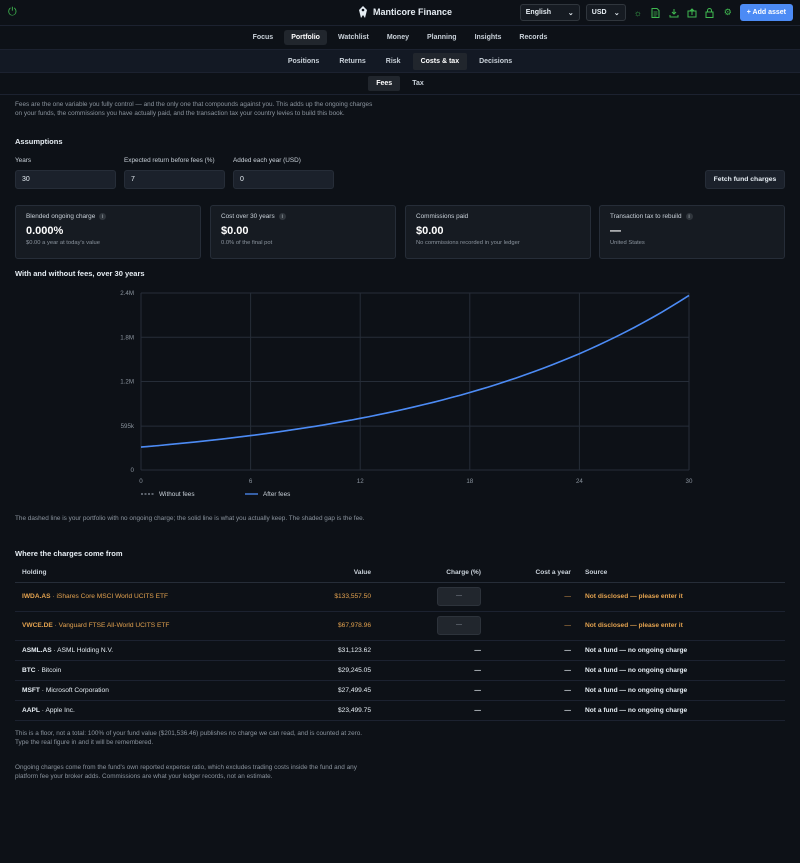 This screenshot has height=863, width=800. What do you see at coordinates (251, 481) in the screenshot?
I see `x-tick-label: 6` at bounding box center [251, 481].